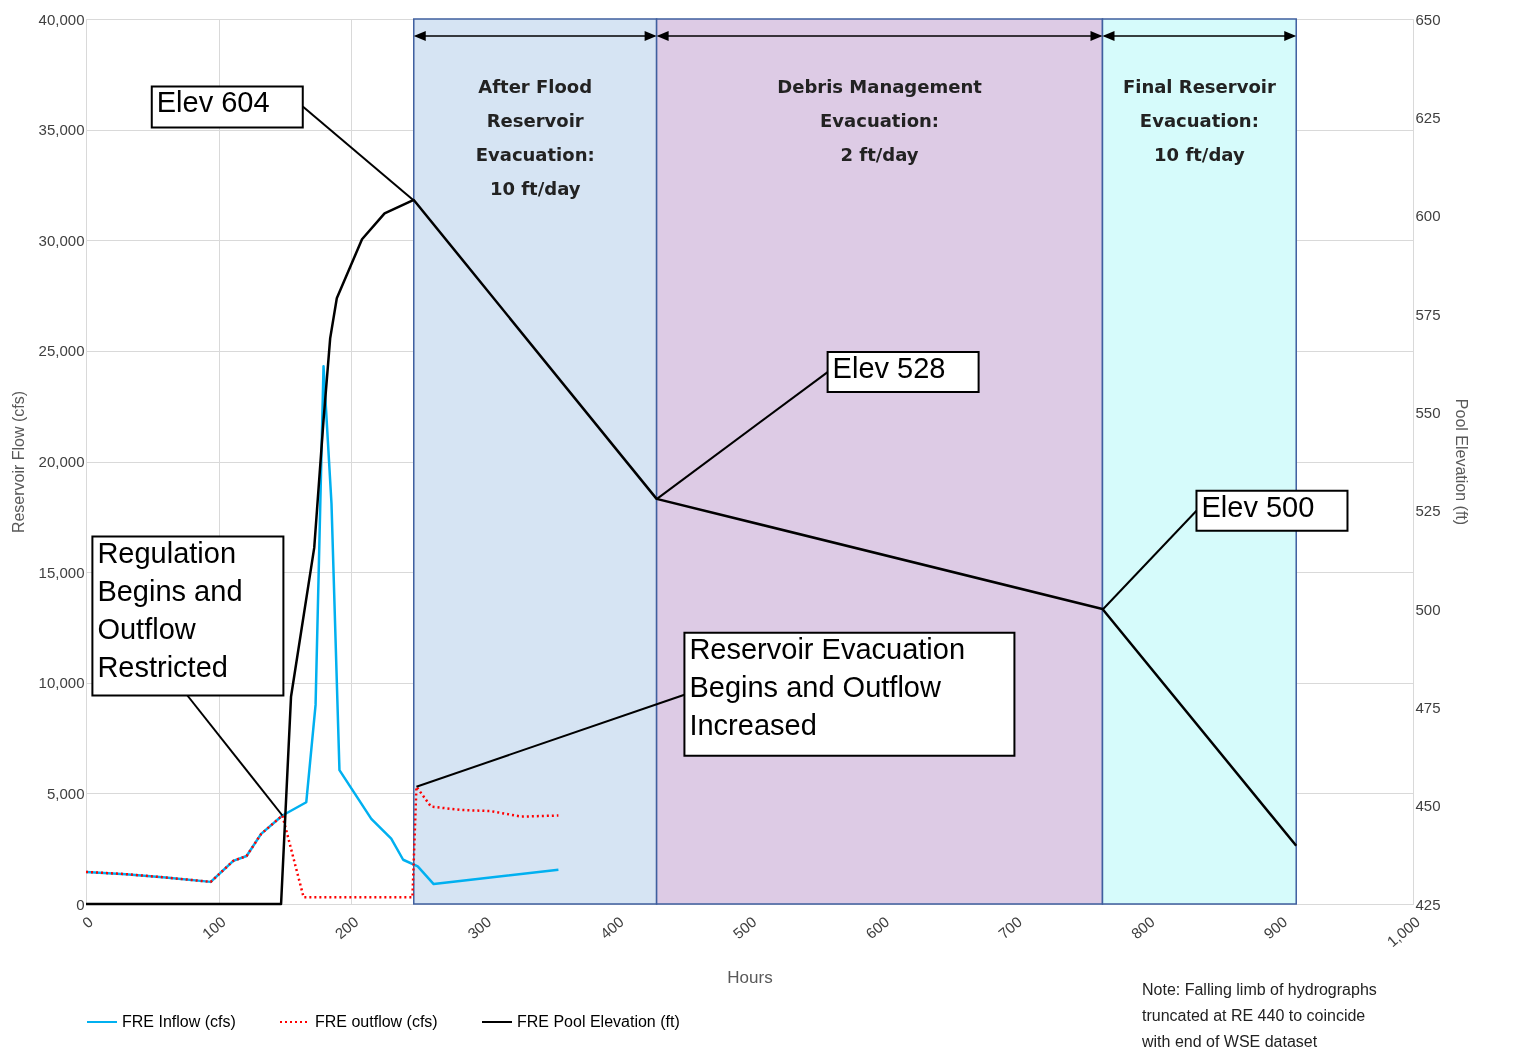  Describe the element at coordinates (179, 1021) in the screenshot. I see `legend-label: FRE Inflow (cfs)` at that location.